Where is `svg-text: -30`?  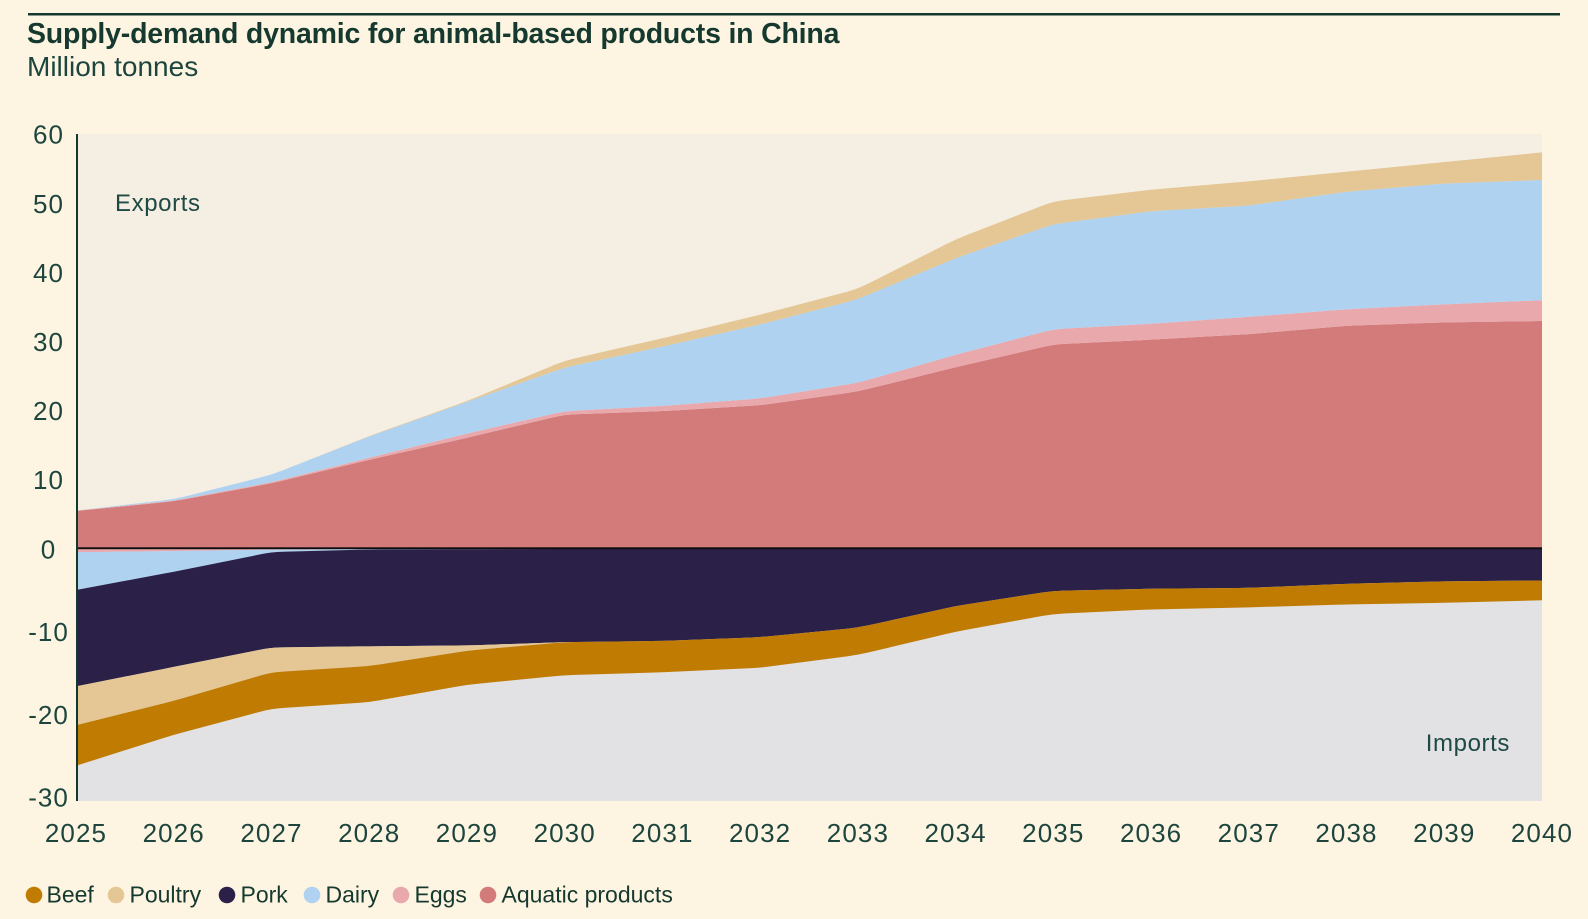 svg-text: -30 is located at coordinates (48, 798).